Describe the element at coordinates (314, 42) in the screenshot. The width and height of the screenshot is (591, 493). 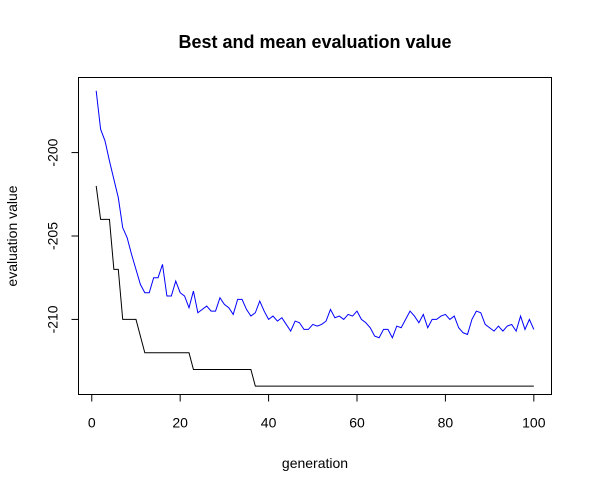
I see `chart-title: Best and mean evaluation value` at that location.